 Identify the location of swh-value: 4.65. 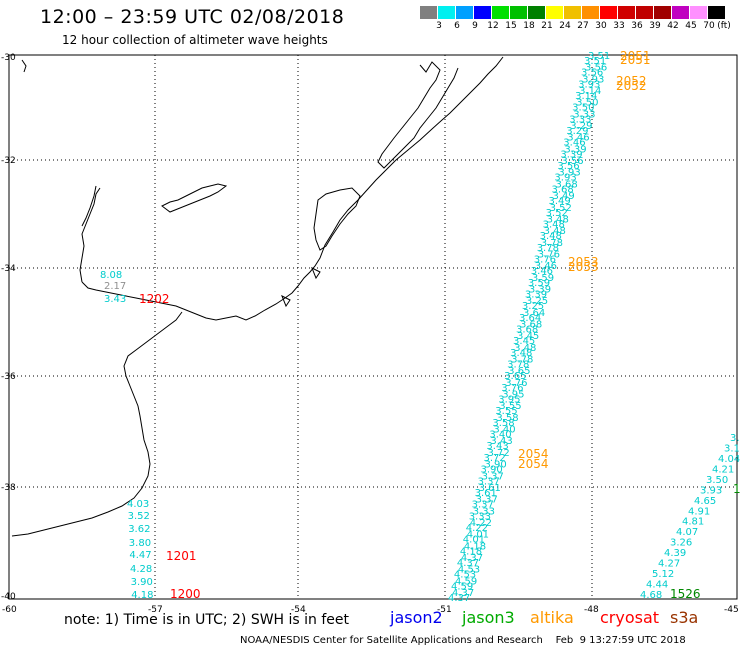
(705, 501).